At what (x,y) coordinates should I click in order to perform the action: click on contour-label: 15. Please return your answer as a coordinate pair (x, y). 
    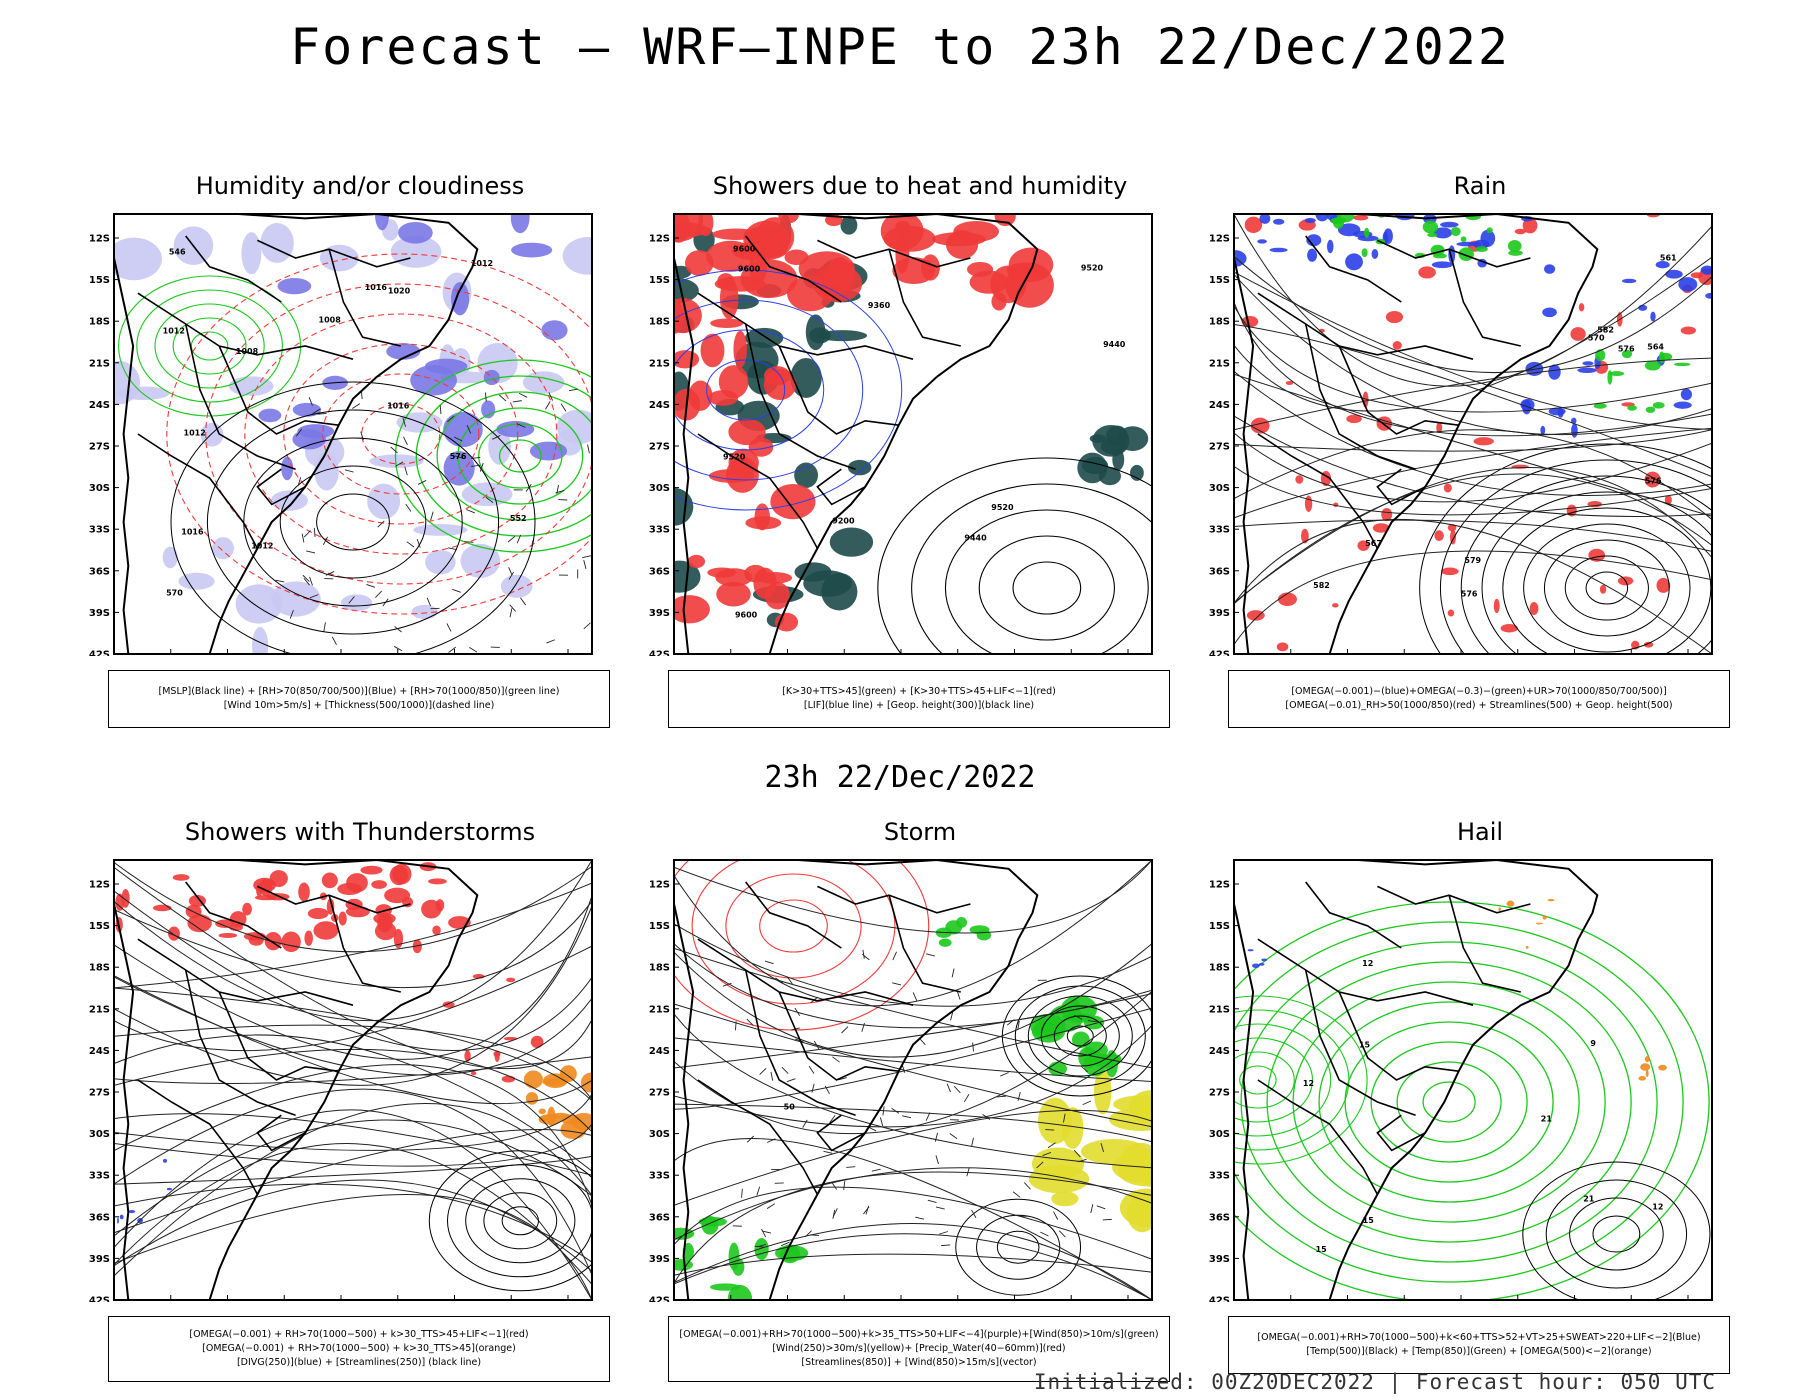
    Looking at the image, I should click on (1322, 1249).